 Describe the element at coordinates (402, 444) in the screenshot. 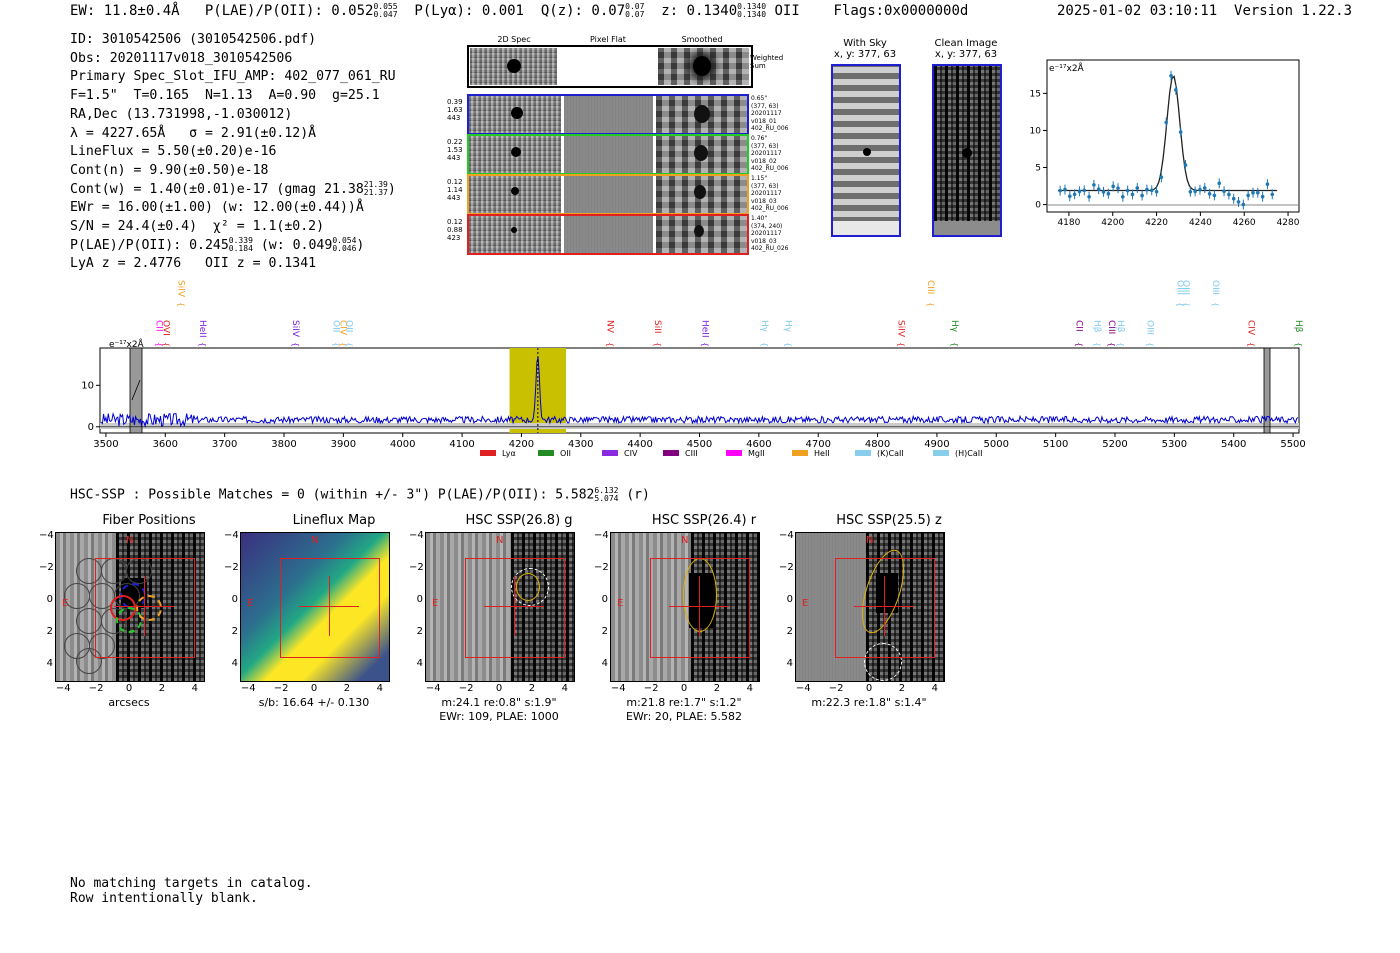

I see `spectrum-xtick: 4000` at that location.